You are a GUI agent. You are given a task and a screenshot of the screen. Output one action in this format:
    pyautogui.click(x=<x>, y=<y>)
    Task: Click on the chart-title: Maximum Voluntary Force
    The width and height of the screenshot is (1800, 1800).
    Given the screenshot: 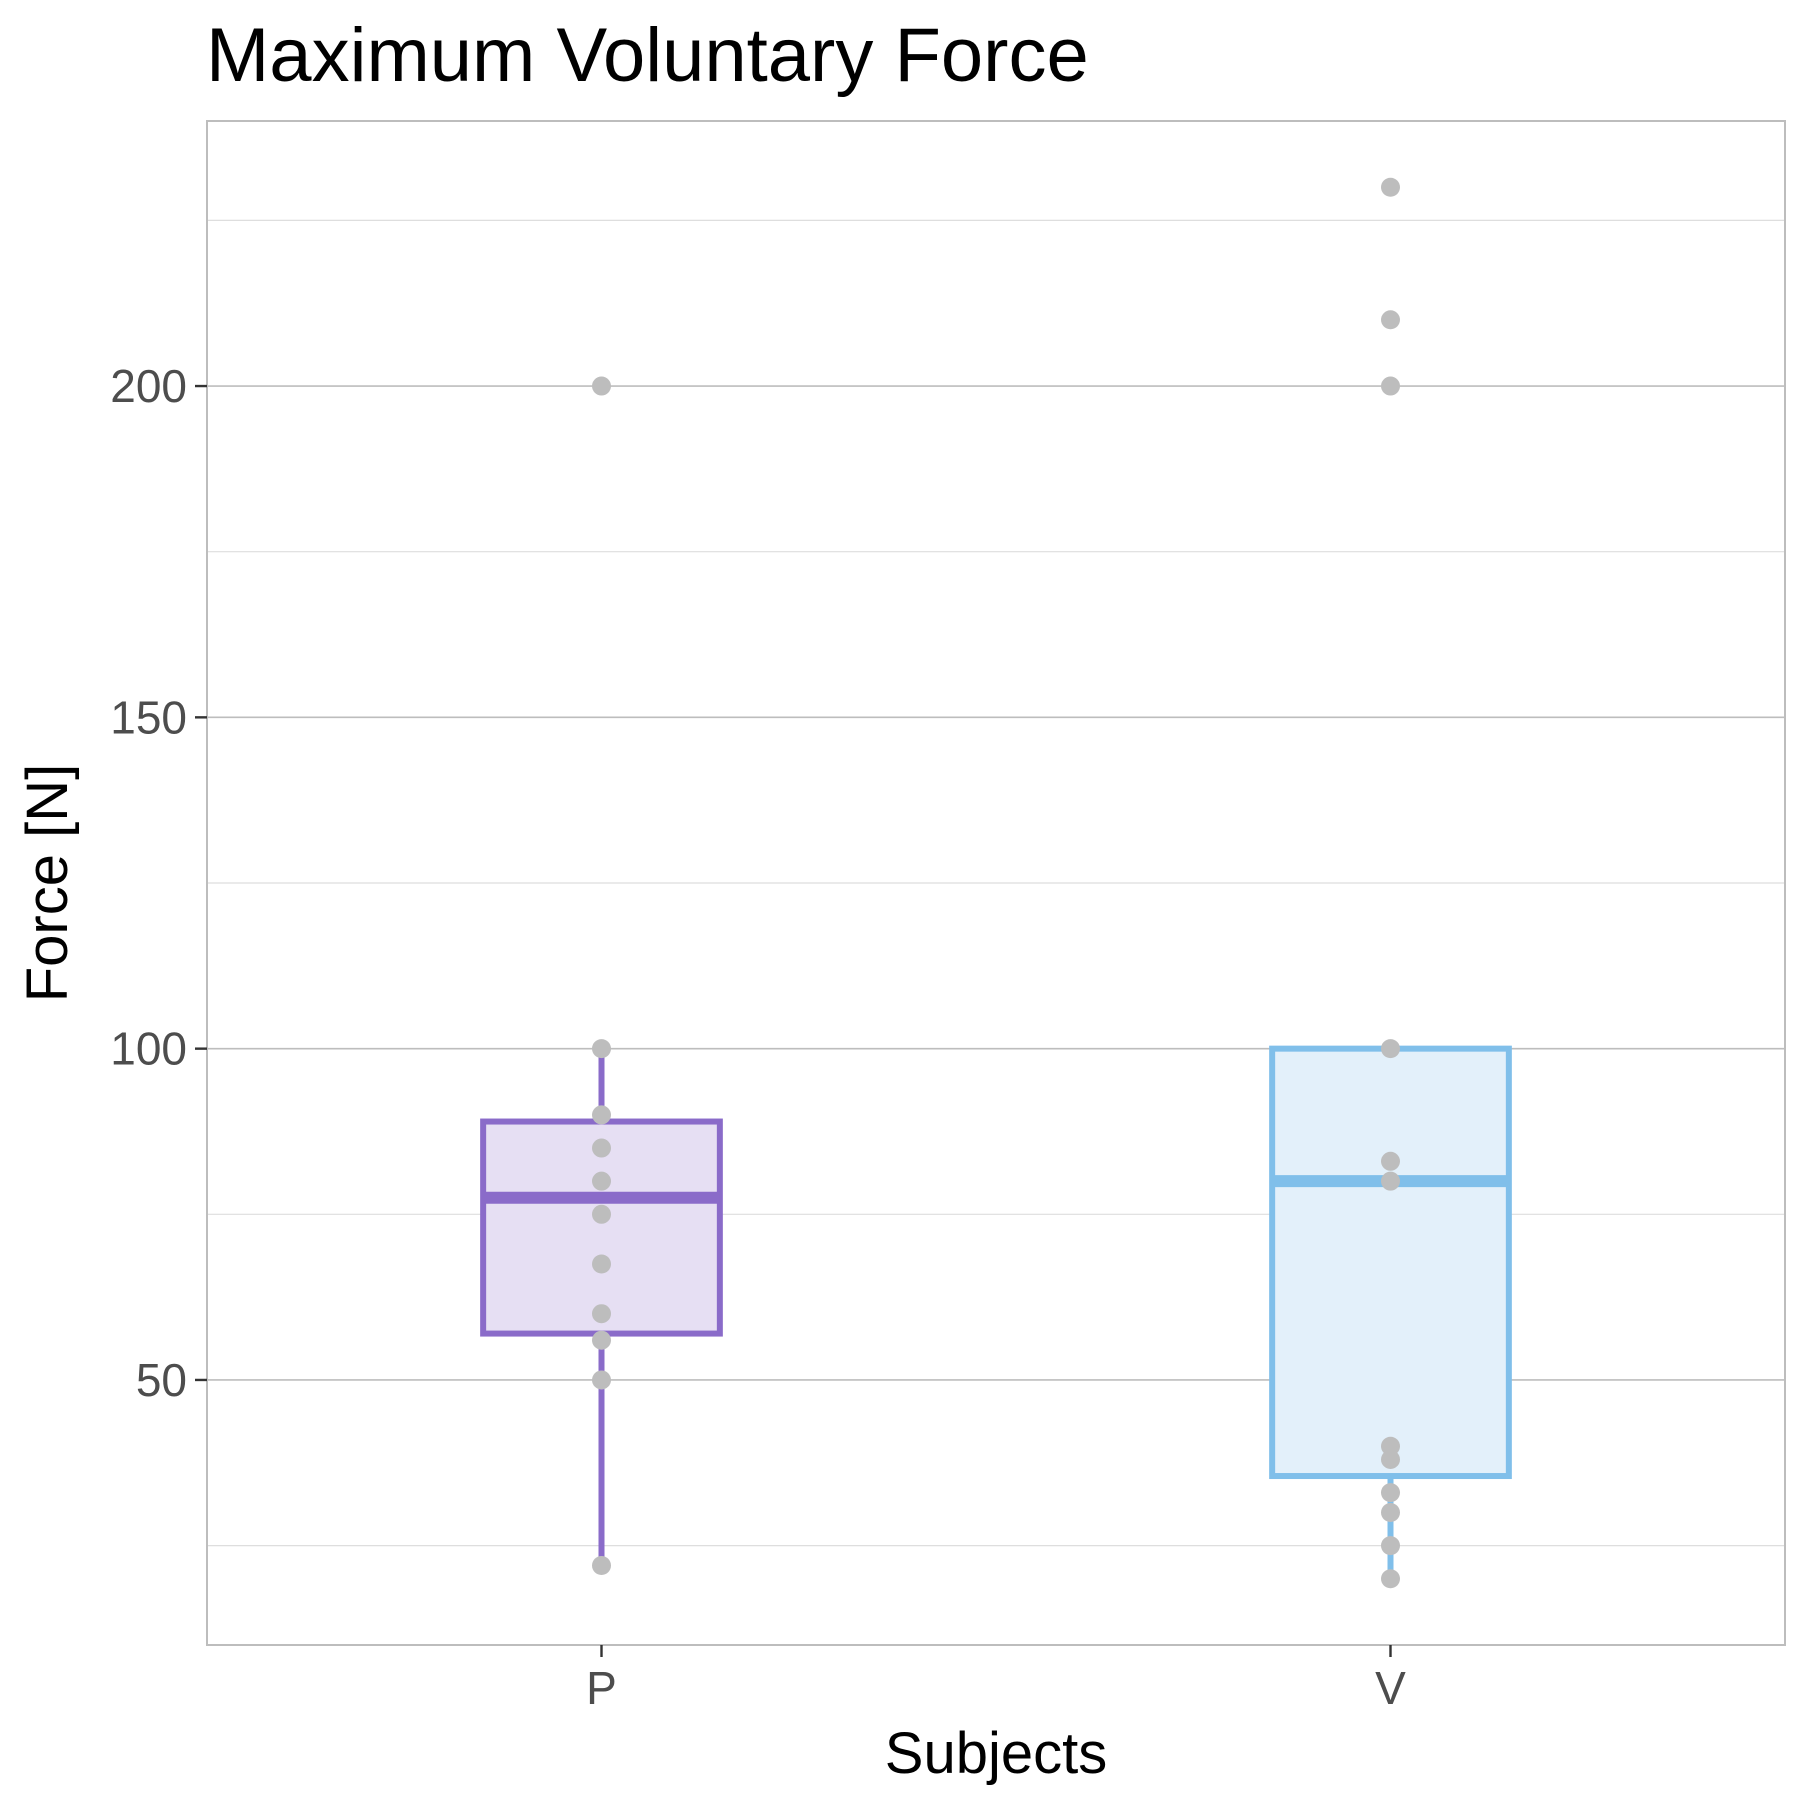 What is the action you would take?
    pyautogui.click(x=647, y=55)
    